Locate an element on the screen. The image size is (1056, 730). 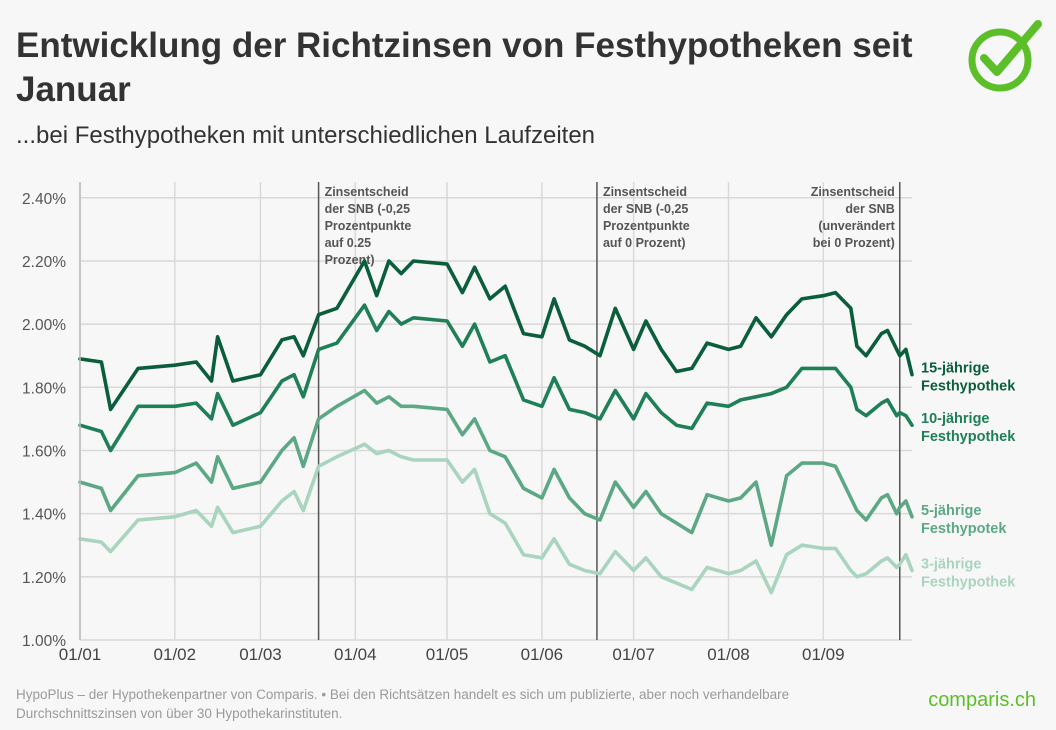
x-tick-label: 01/09 is located at coordinates (823, 654).